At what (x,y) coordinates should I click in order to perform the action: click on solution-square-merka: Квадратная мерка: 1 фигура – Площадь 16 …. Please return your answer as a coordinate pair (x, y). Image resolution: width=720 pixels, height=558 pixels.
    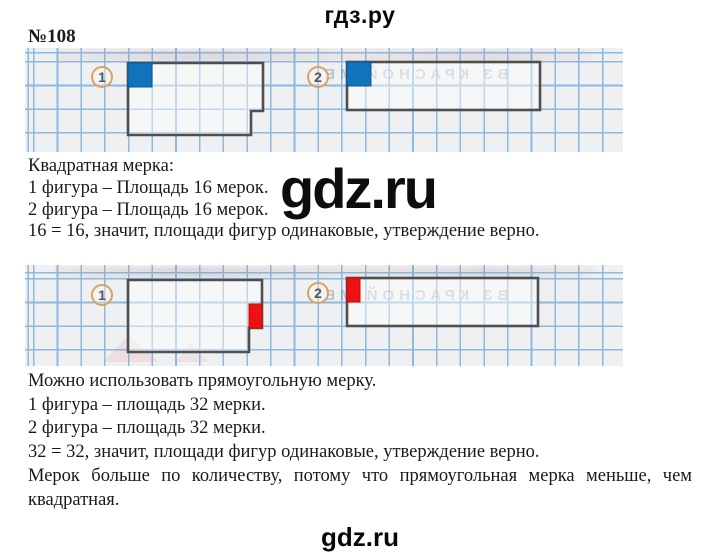
    Looking at the image, I should click on (284, 199).